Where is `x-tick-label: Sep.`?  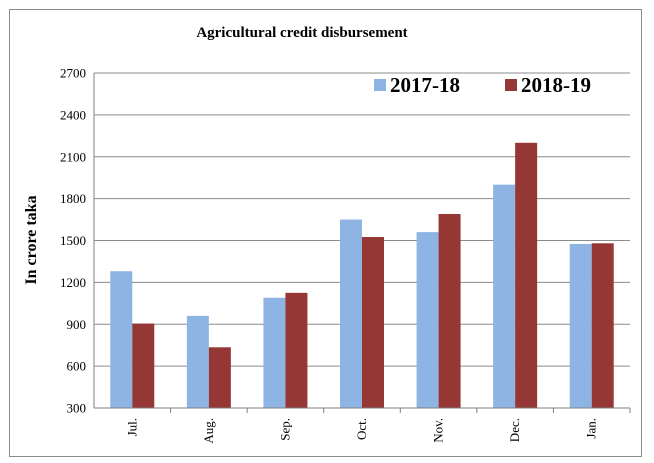
x-tick-label: Sep. is located at coordinates (284, 429).